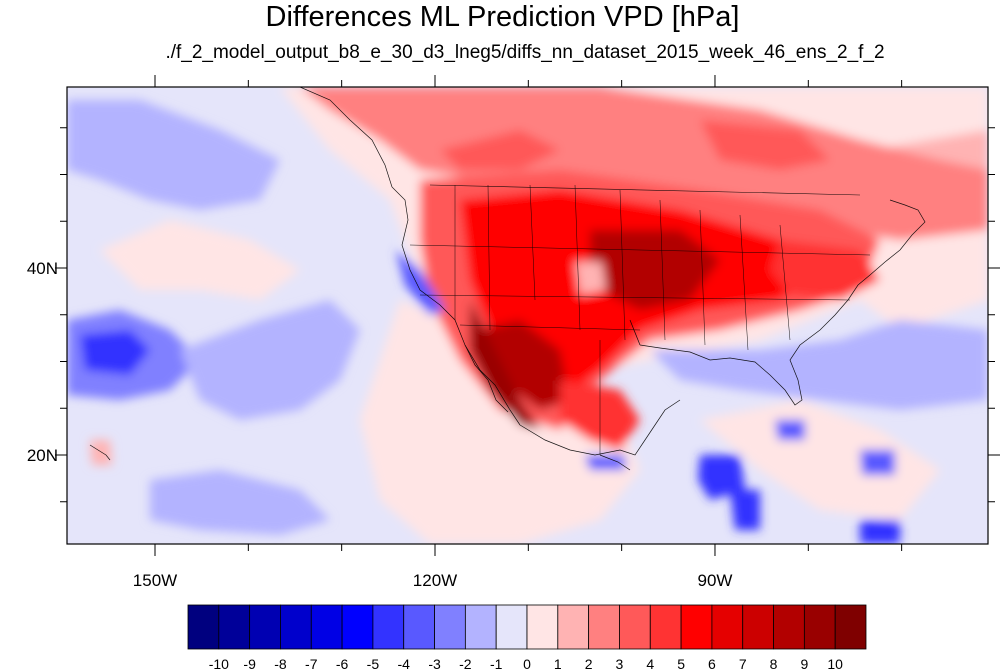 The image size is (1005, 672). I want to click on colorbar-label: -1, so click(496, 664).